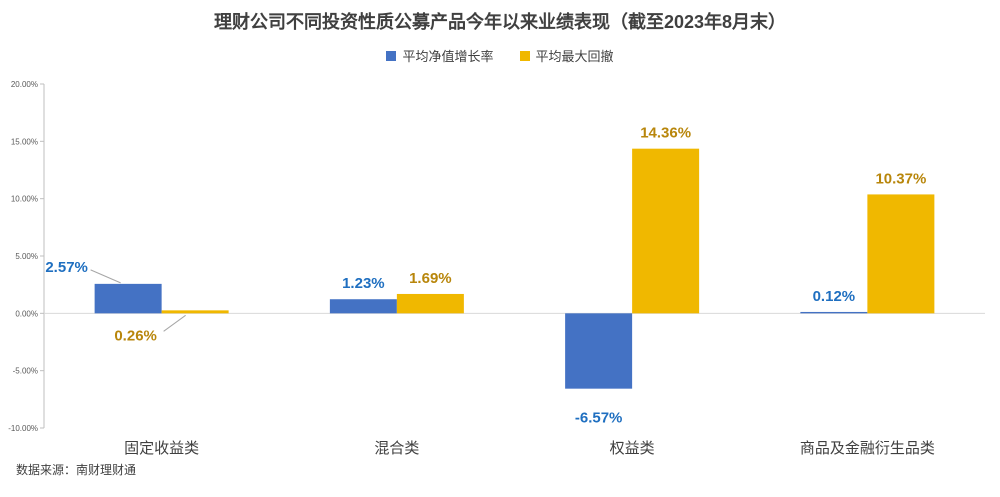 The width and height of the screenshot is (1000, 497). What do you see at coordinates (24, 141) in the screenshot?
I see `y-tick-label: 15.00%` at bounding box center [24, 141].